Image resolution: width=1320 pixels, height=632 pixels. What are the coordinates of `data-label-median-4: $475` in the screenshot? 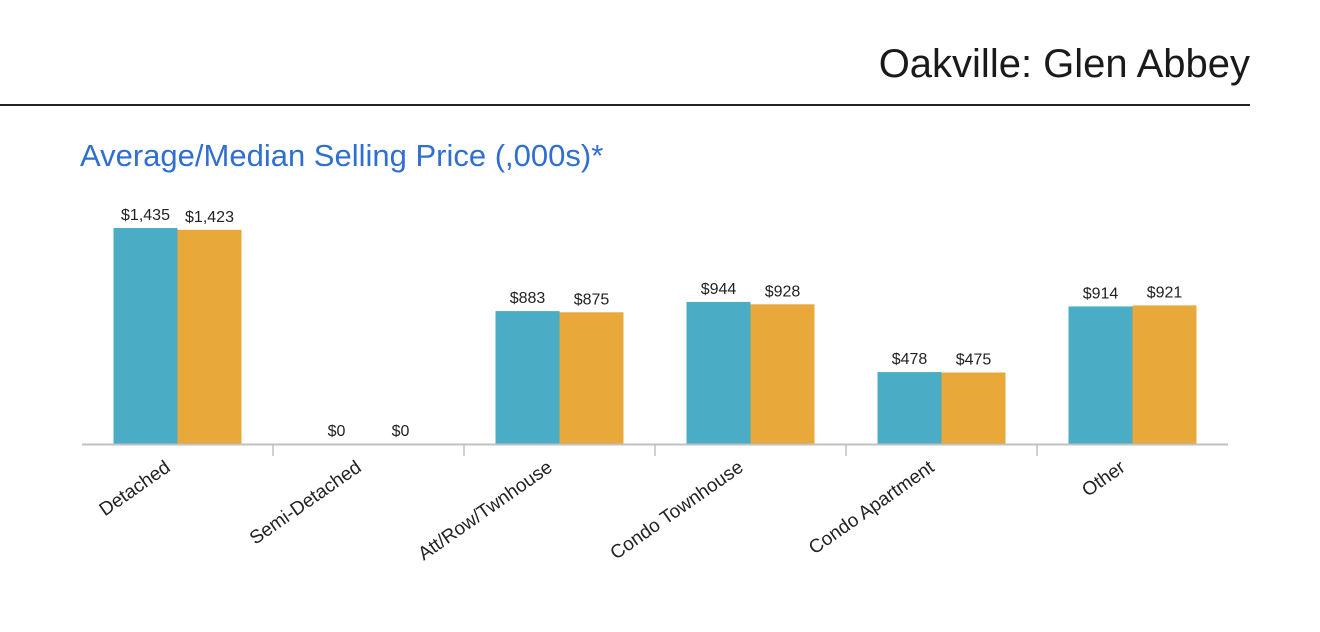 It's located at (974, 360).